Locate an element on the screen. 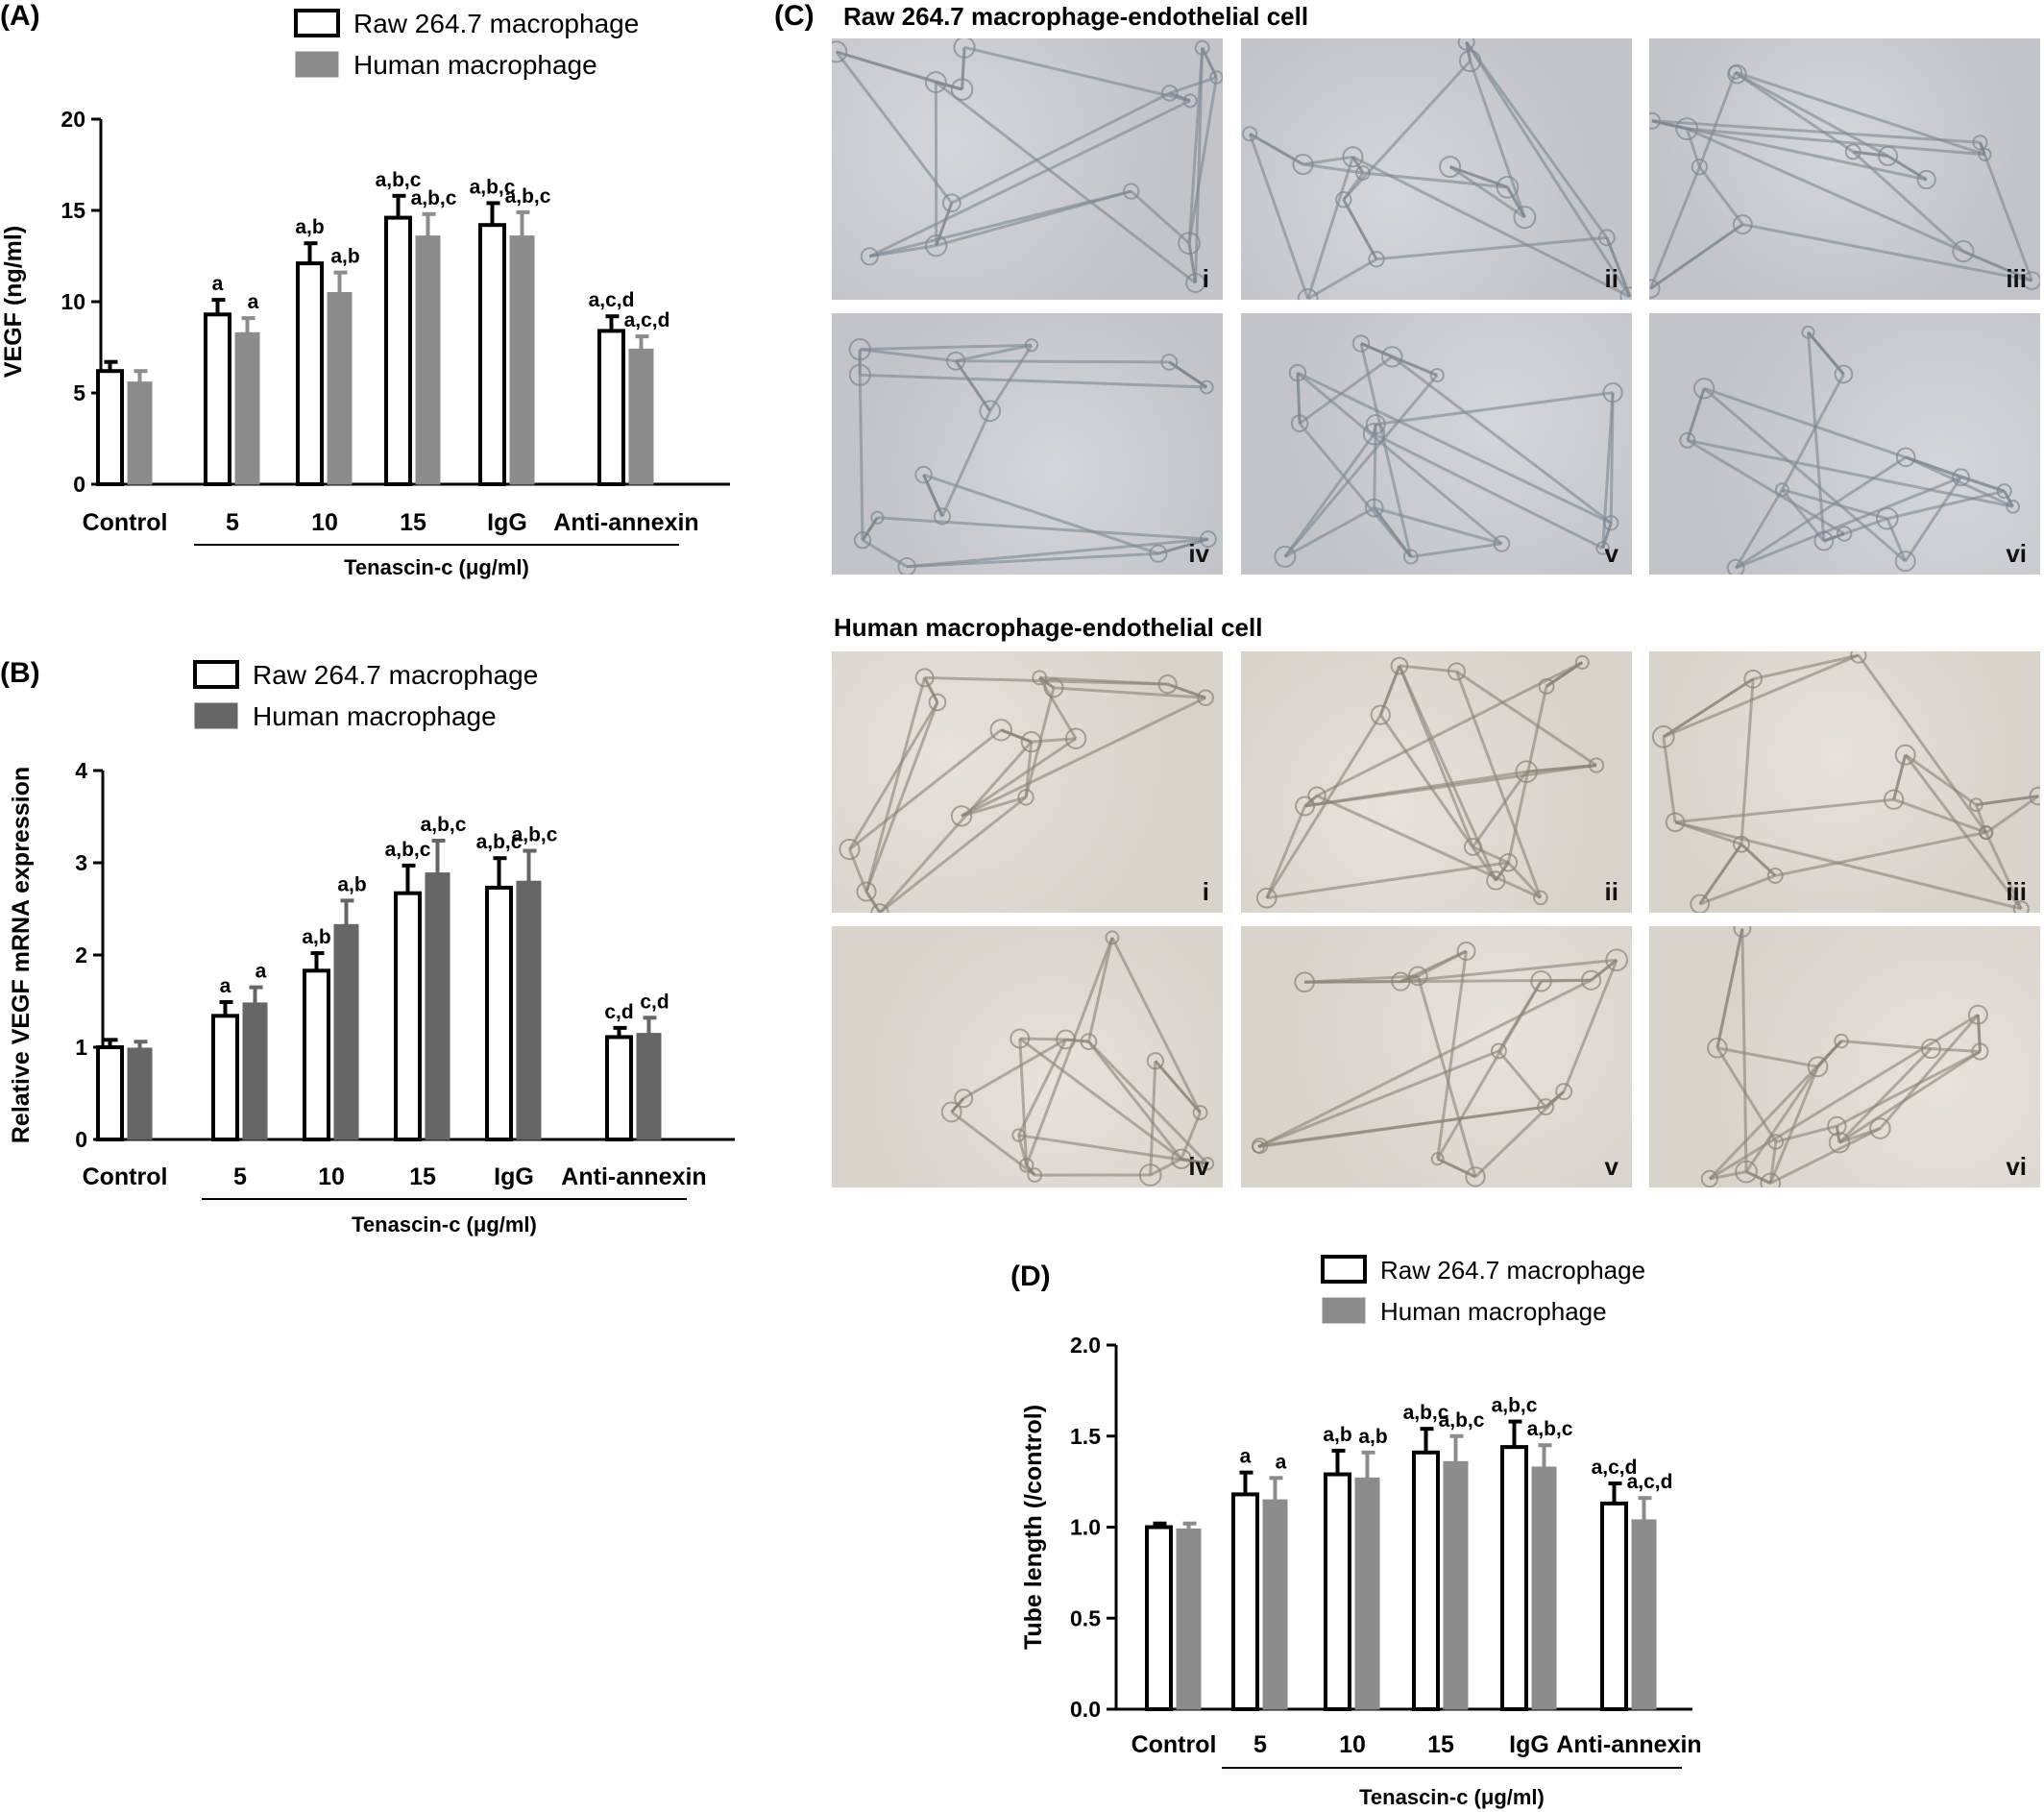  y-tick-label: 0.0 is located at coordinates (1085, 1710).